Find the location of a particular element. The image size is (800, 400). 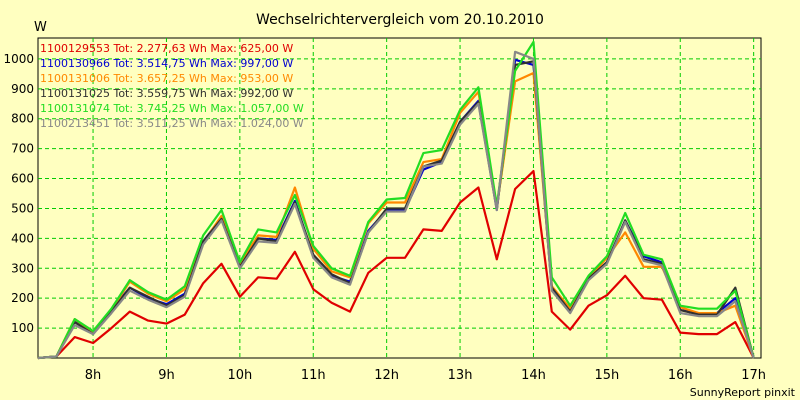

y-tick-label: 800 is located at coordinates (22, 119).